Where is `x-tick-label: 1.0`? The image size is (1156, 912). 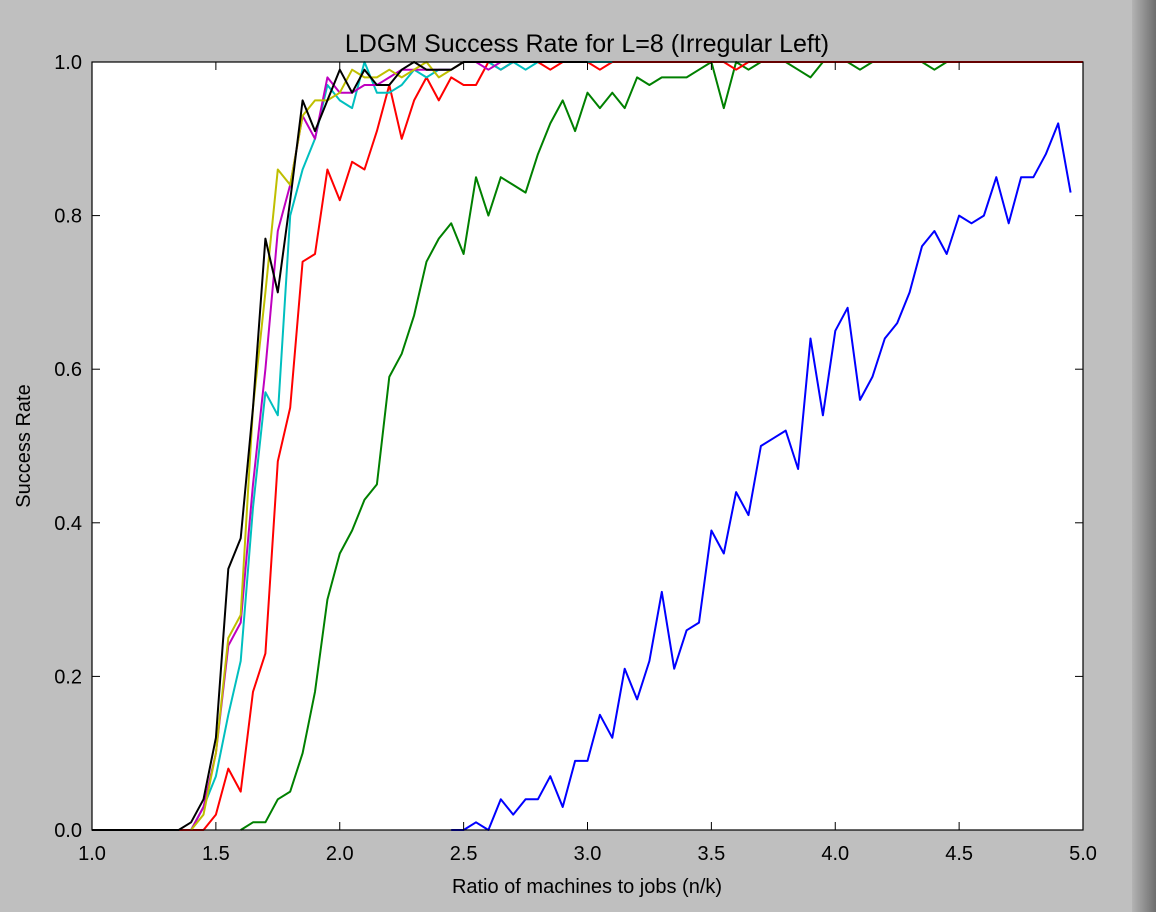 x-tick-label: 1.0 is located at coordinates (92, 854).